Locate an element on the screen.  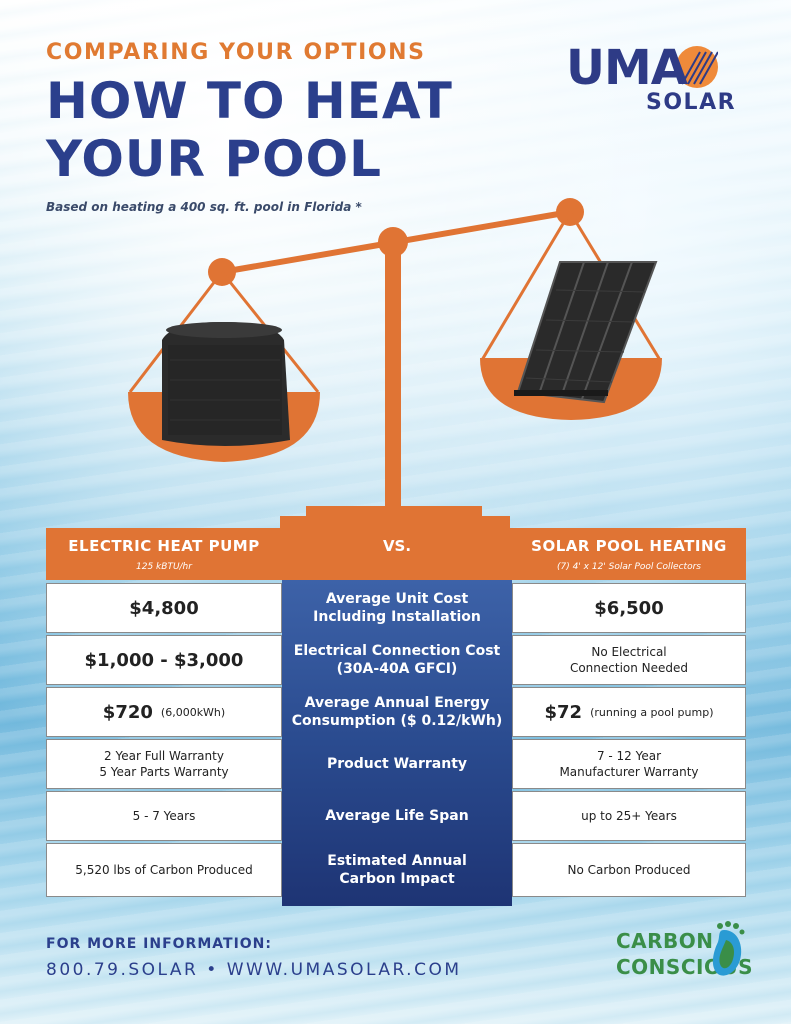
badge-line-1: CARBON is located at coordinates (665, 941).